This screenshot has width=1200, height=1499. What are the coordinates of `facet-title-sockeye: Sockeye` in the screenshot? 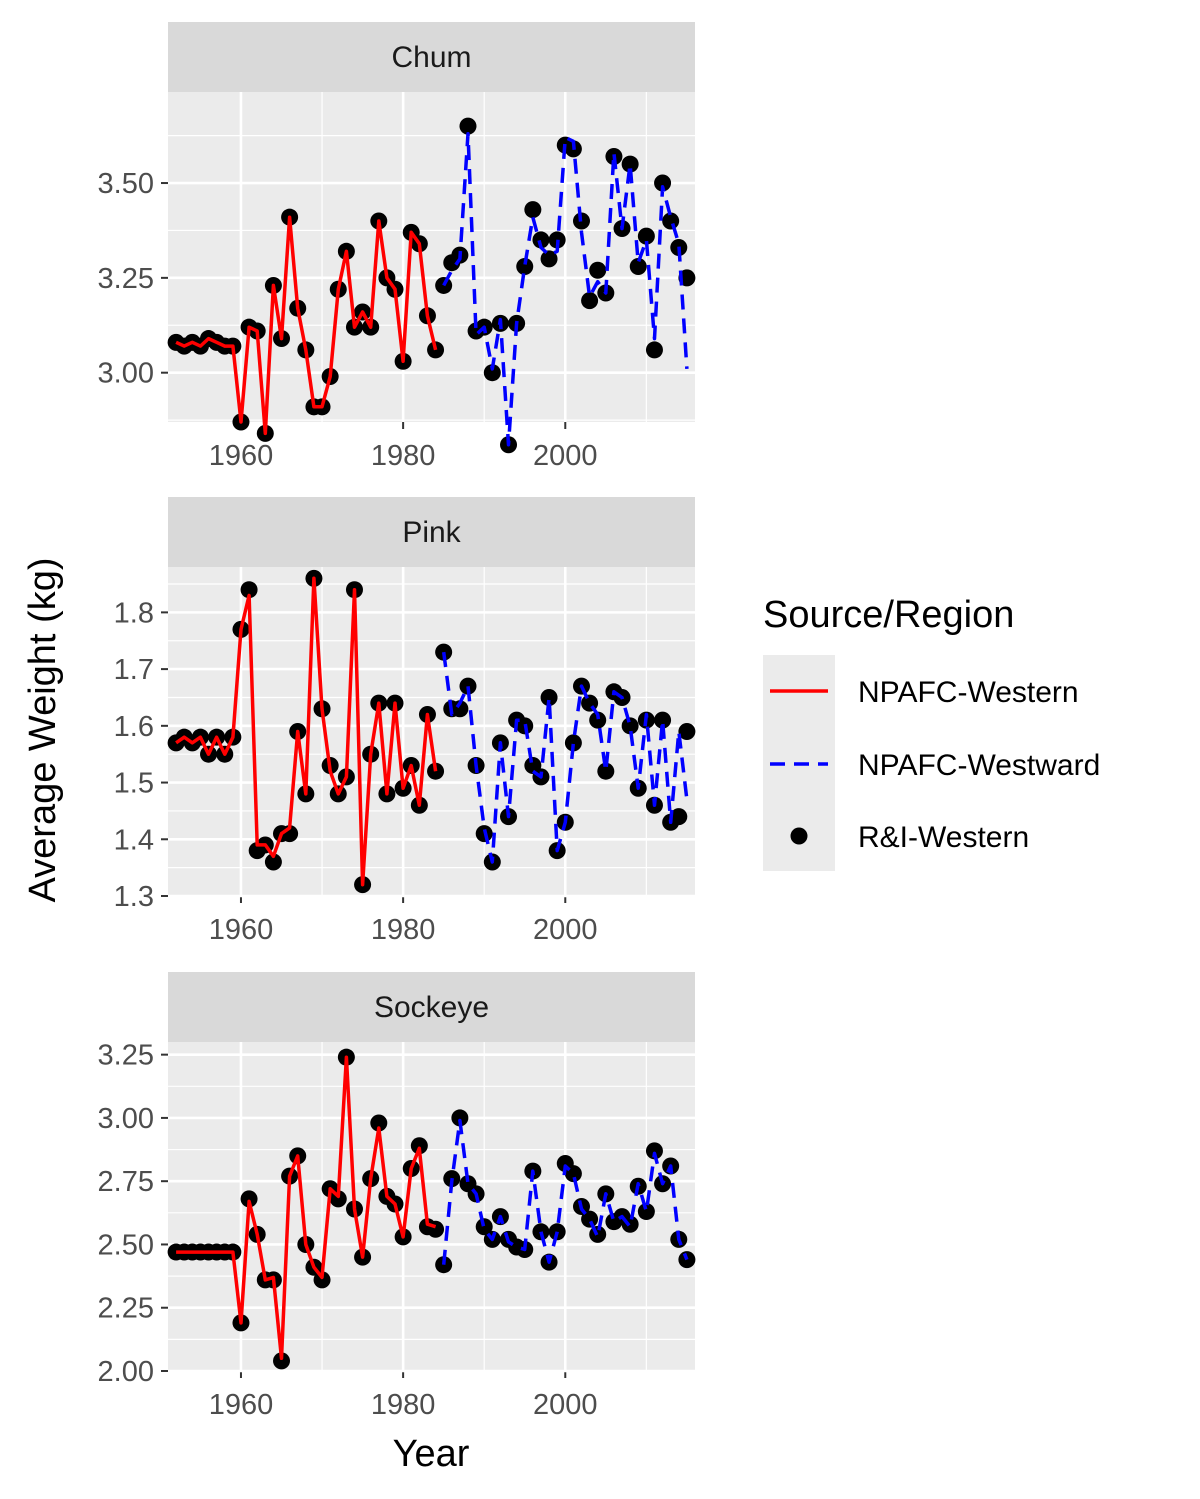 It's located at (431, 1007).